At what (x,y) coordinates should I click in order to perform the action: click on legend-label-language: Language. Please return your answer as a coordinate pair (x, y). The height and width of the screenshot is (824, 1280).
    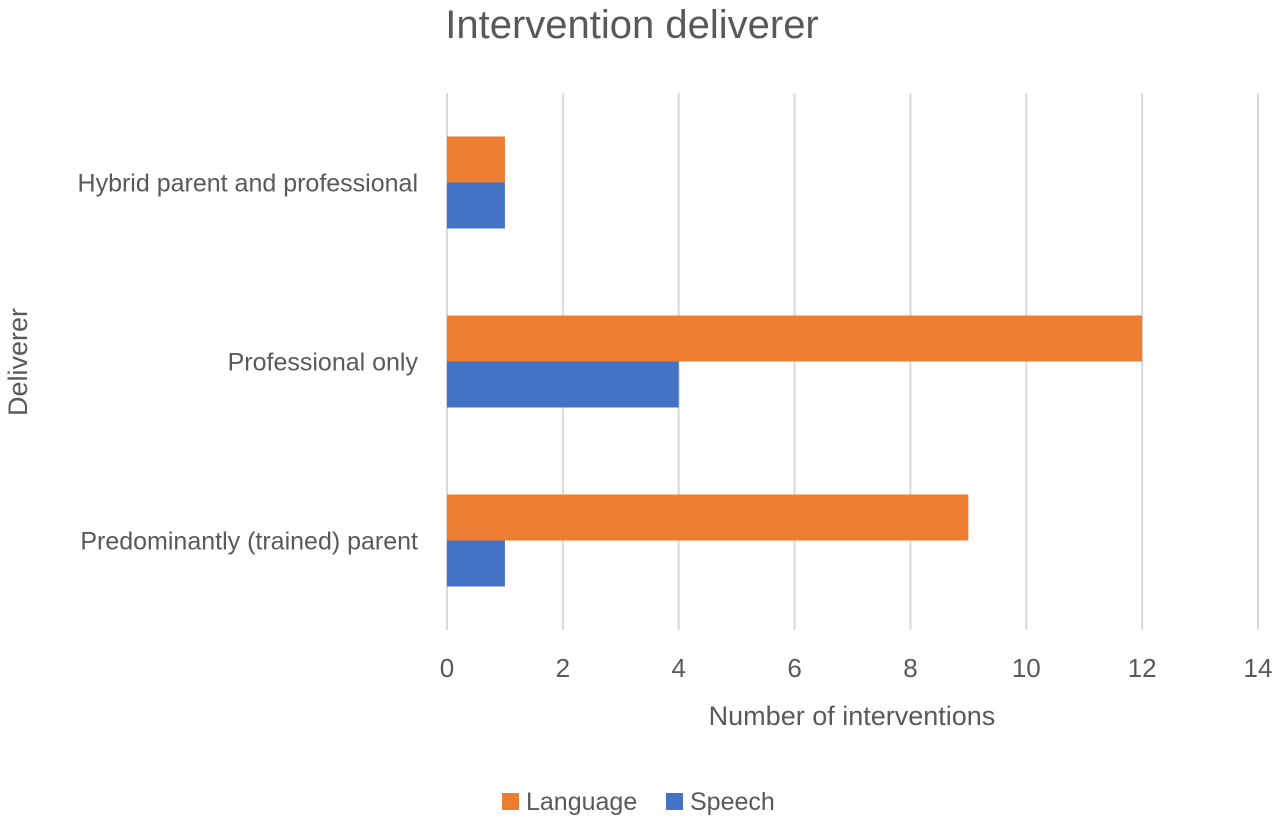
    Looking at the image, I should click on (581, 802).